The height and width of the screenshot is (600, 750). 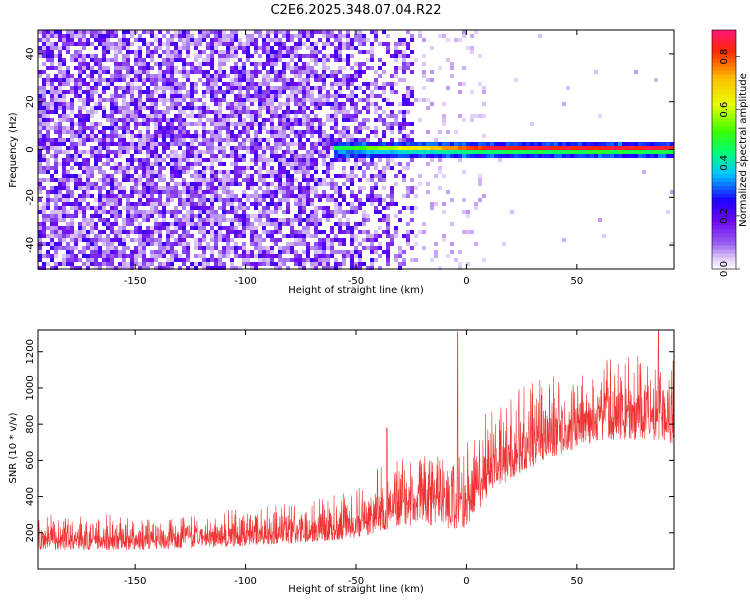 I want to click on colorbar-gradient, so click(x=724, y=150).